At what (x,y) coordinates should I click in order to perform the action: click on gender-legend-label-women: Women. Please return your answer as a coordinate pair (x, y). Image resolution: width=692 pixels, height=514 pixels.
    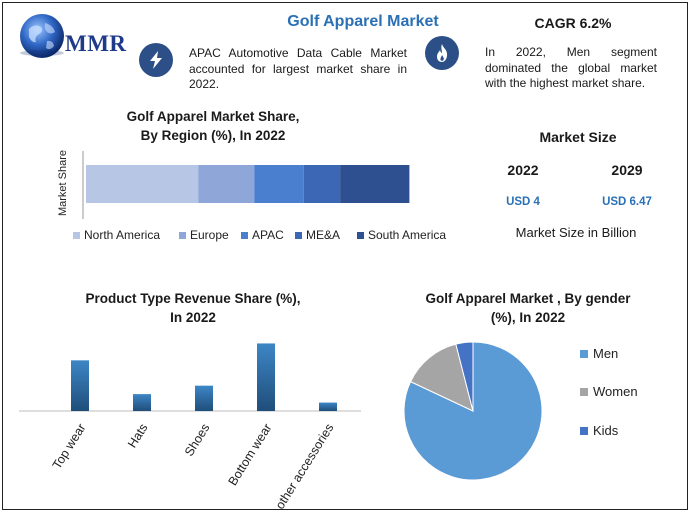
    Looking at the image, I should click on (615, 391).